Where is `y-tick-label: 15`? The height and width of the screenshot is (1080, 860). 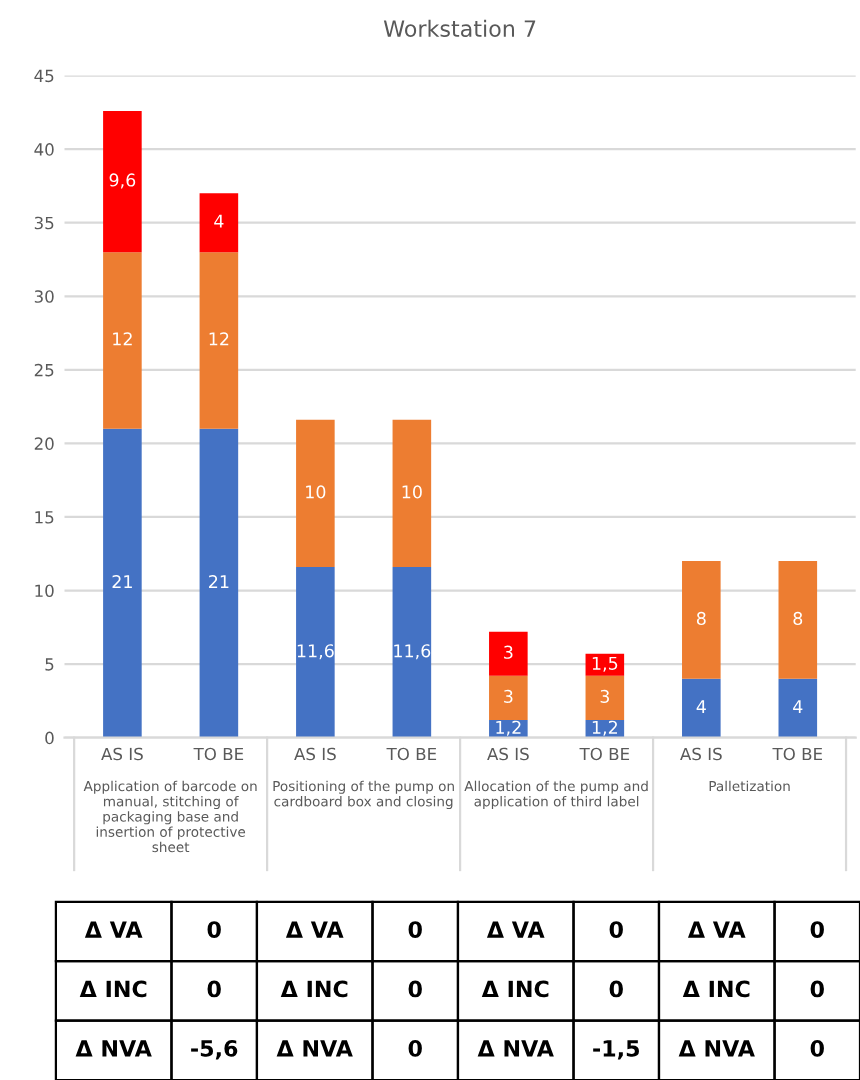
y-tick-label: 15 is located at coordinates (44, 517).